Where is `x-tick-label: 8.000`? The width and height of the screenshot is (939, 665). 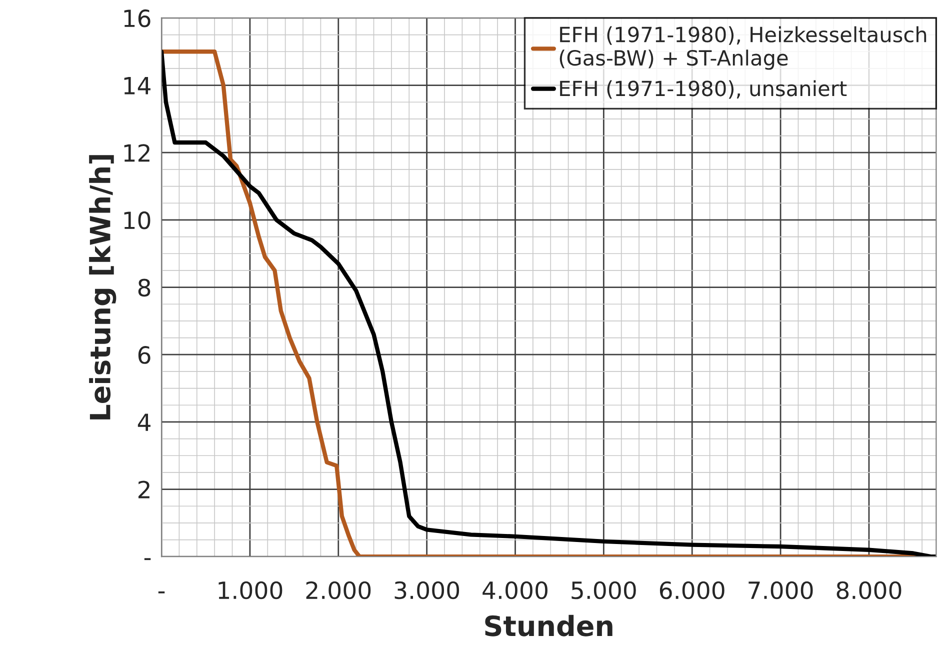 x-tick-label: 8.000 is located at coordinates (869, 590).